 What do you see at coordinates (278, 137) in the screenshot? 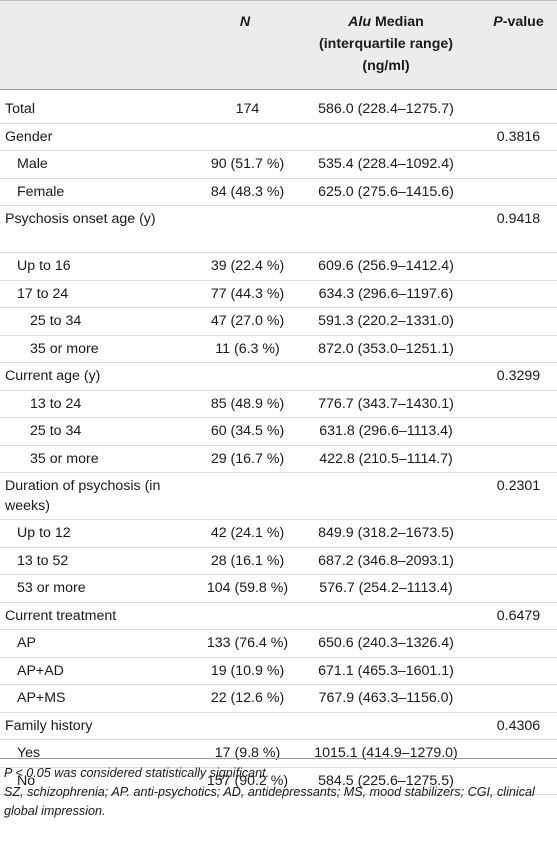
I see `table-row: Gender 0.3816` at bounding box center [278, 137].